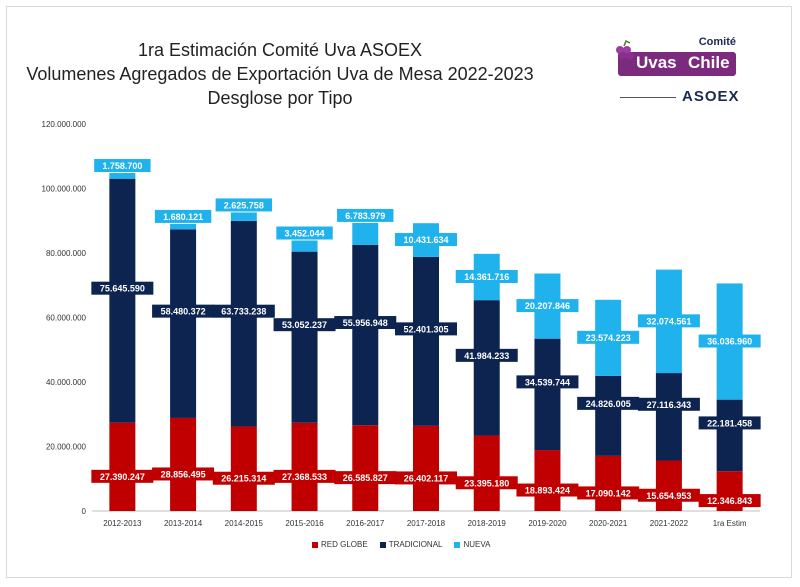  Describe the element at coordinates (730, 523) in the screenshot. I see `x-tick-label: 1ra Estim` at that location.